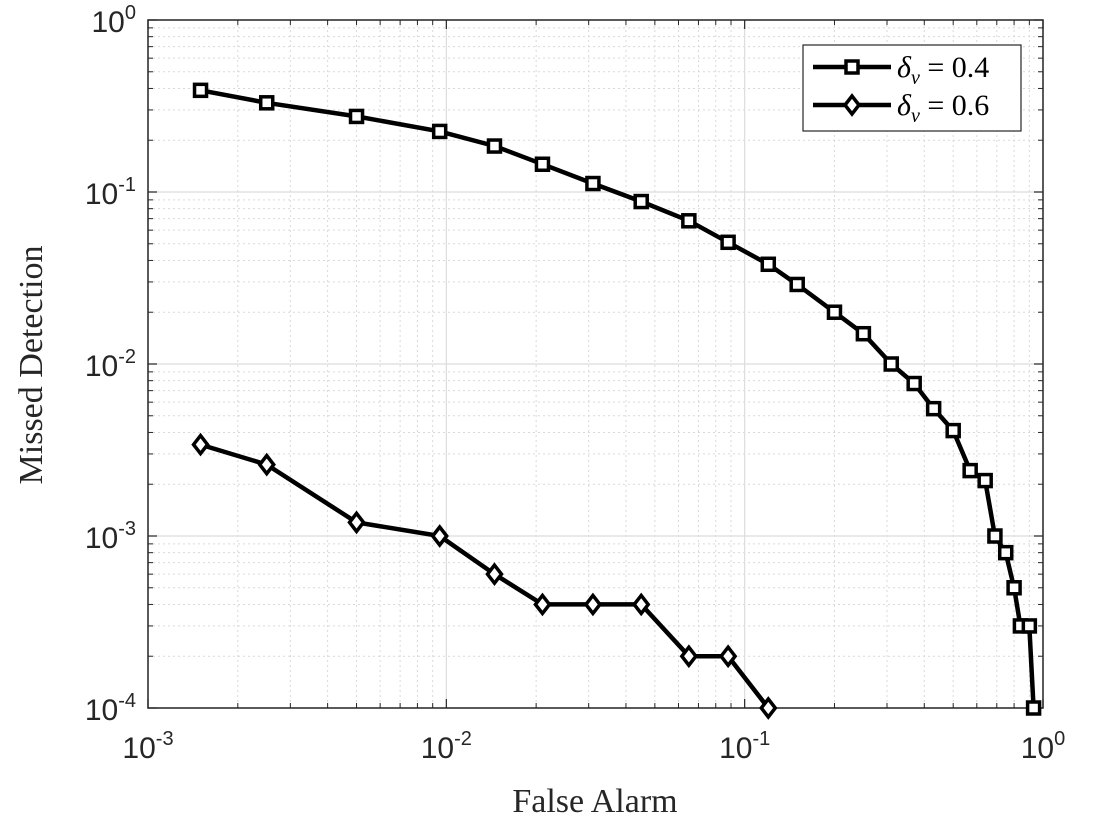 The image size is (1108, 825). Describe the element at coordinates (954, 105) in the screenshot. I see `legend-value: = 0.6` at that location.